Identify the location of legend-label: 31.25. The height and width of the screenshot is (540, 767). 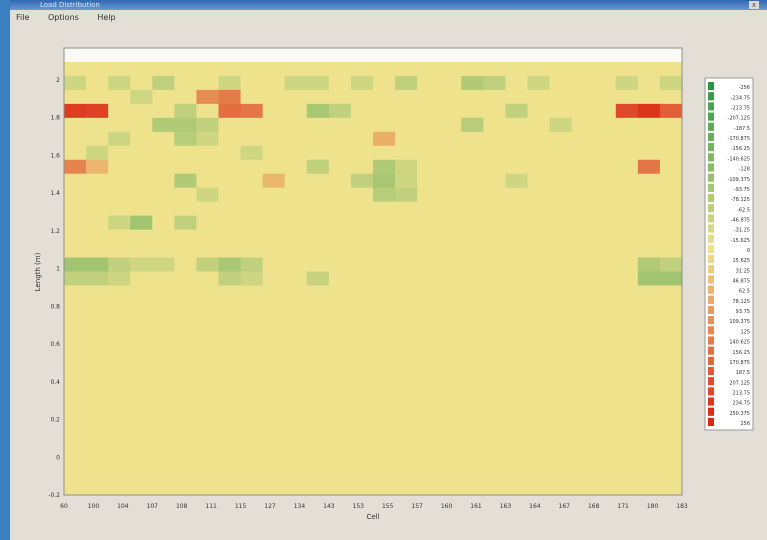
(743, 271).